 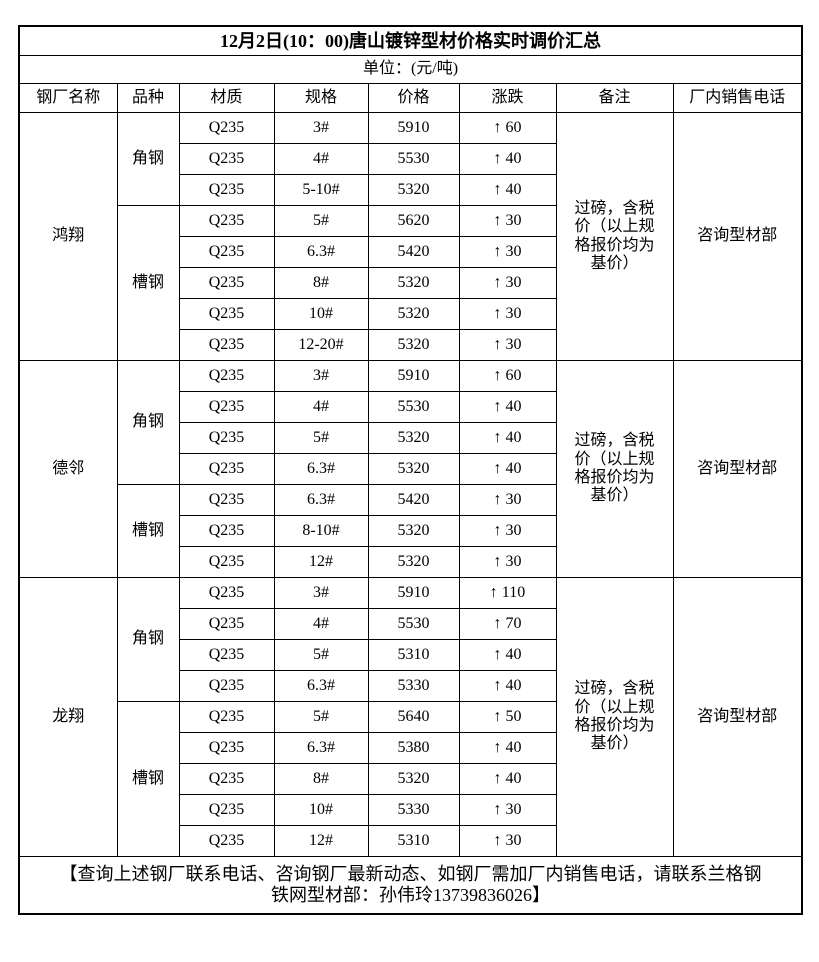 I want to click on col-header-spec: 规格, so click(x=321, y=98).